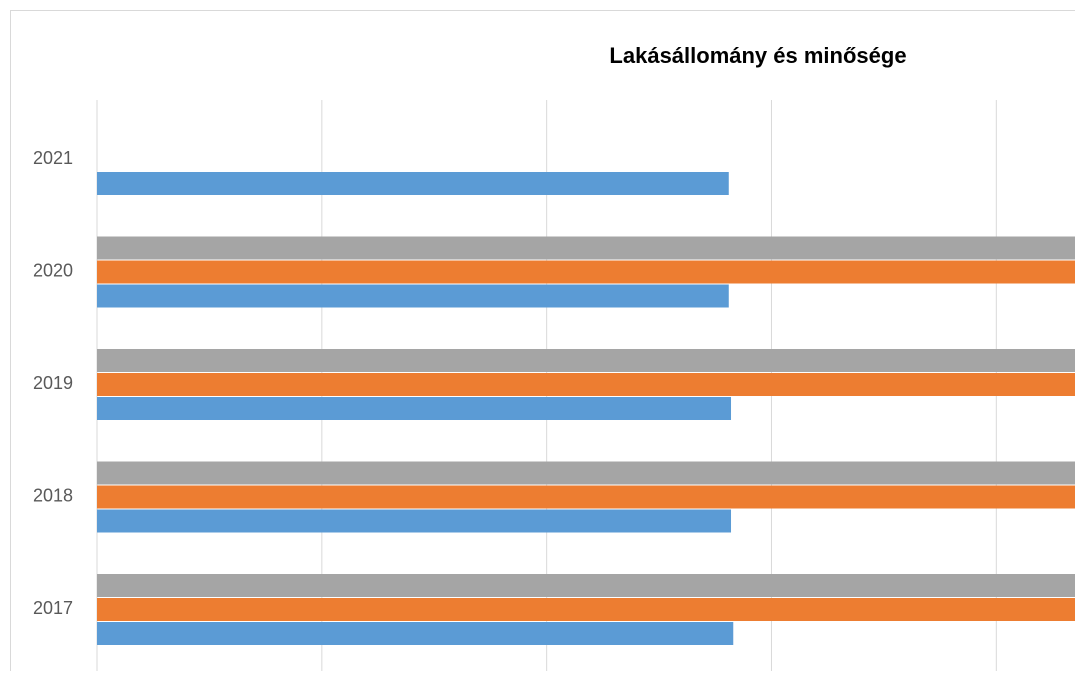  Describe the element at coordinates (53, 270) in the screenshot. I see `y-tick-label: 2020` at that location.